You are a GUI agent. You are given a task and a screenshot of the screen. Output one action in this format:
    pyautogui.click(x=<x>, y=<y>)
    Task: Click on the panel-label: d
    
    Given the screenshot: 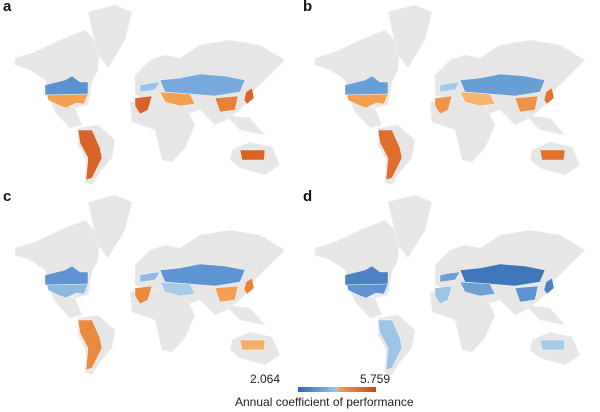 What is the action you would take?
    pyautogui.click(x=308, y=196)
    